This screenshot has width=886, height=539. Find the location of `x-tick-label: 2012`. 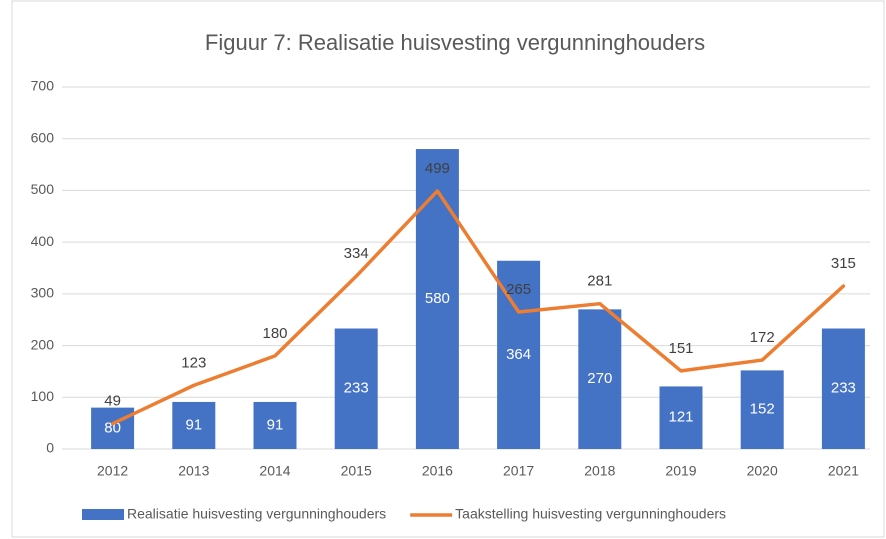

x-tick-label: 2012 is located at coordinates (112, 471).